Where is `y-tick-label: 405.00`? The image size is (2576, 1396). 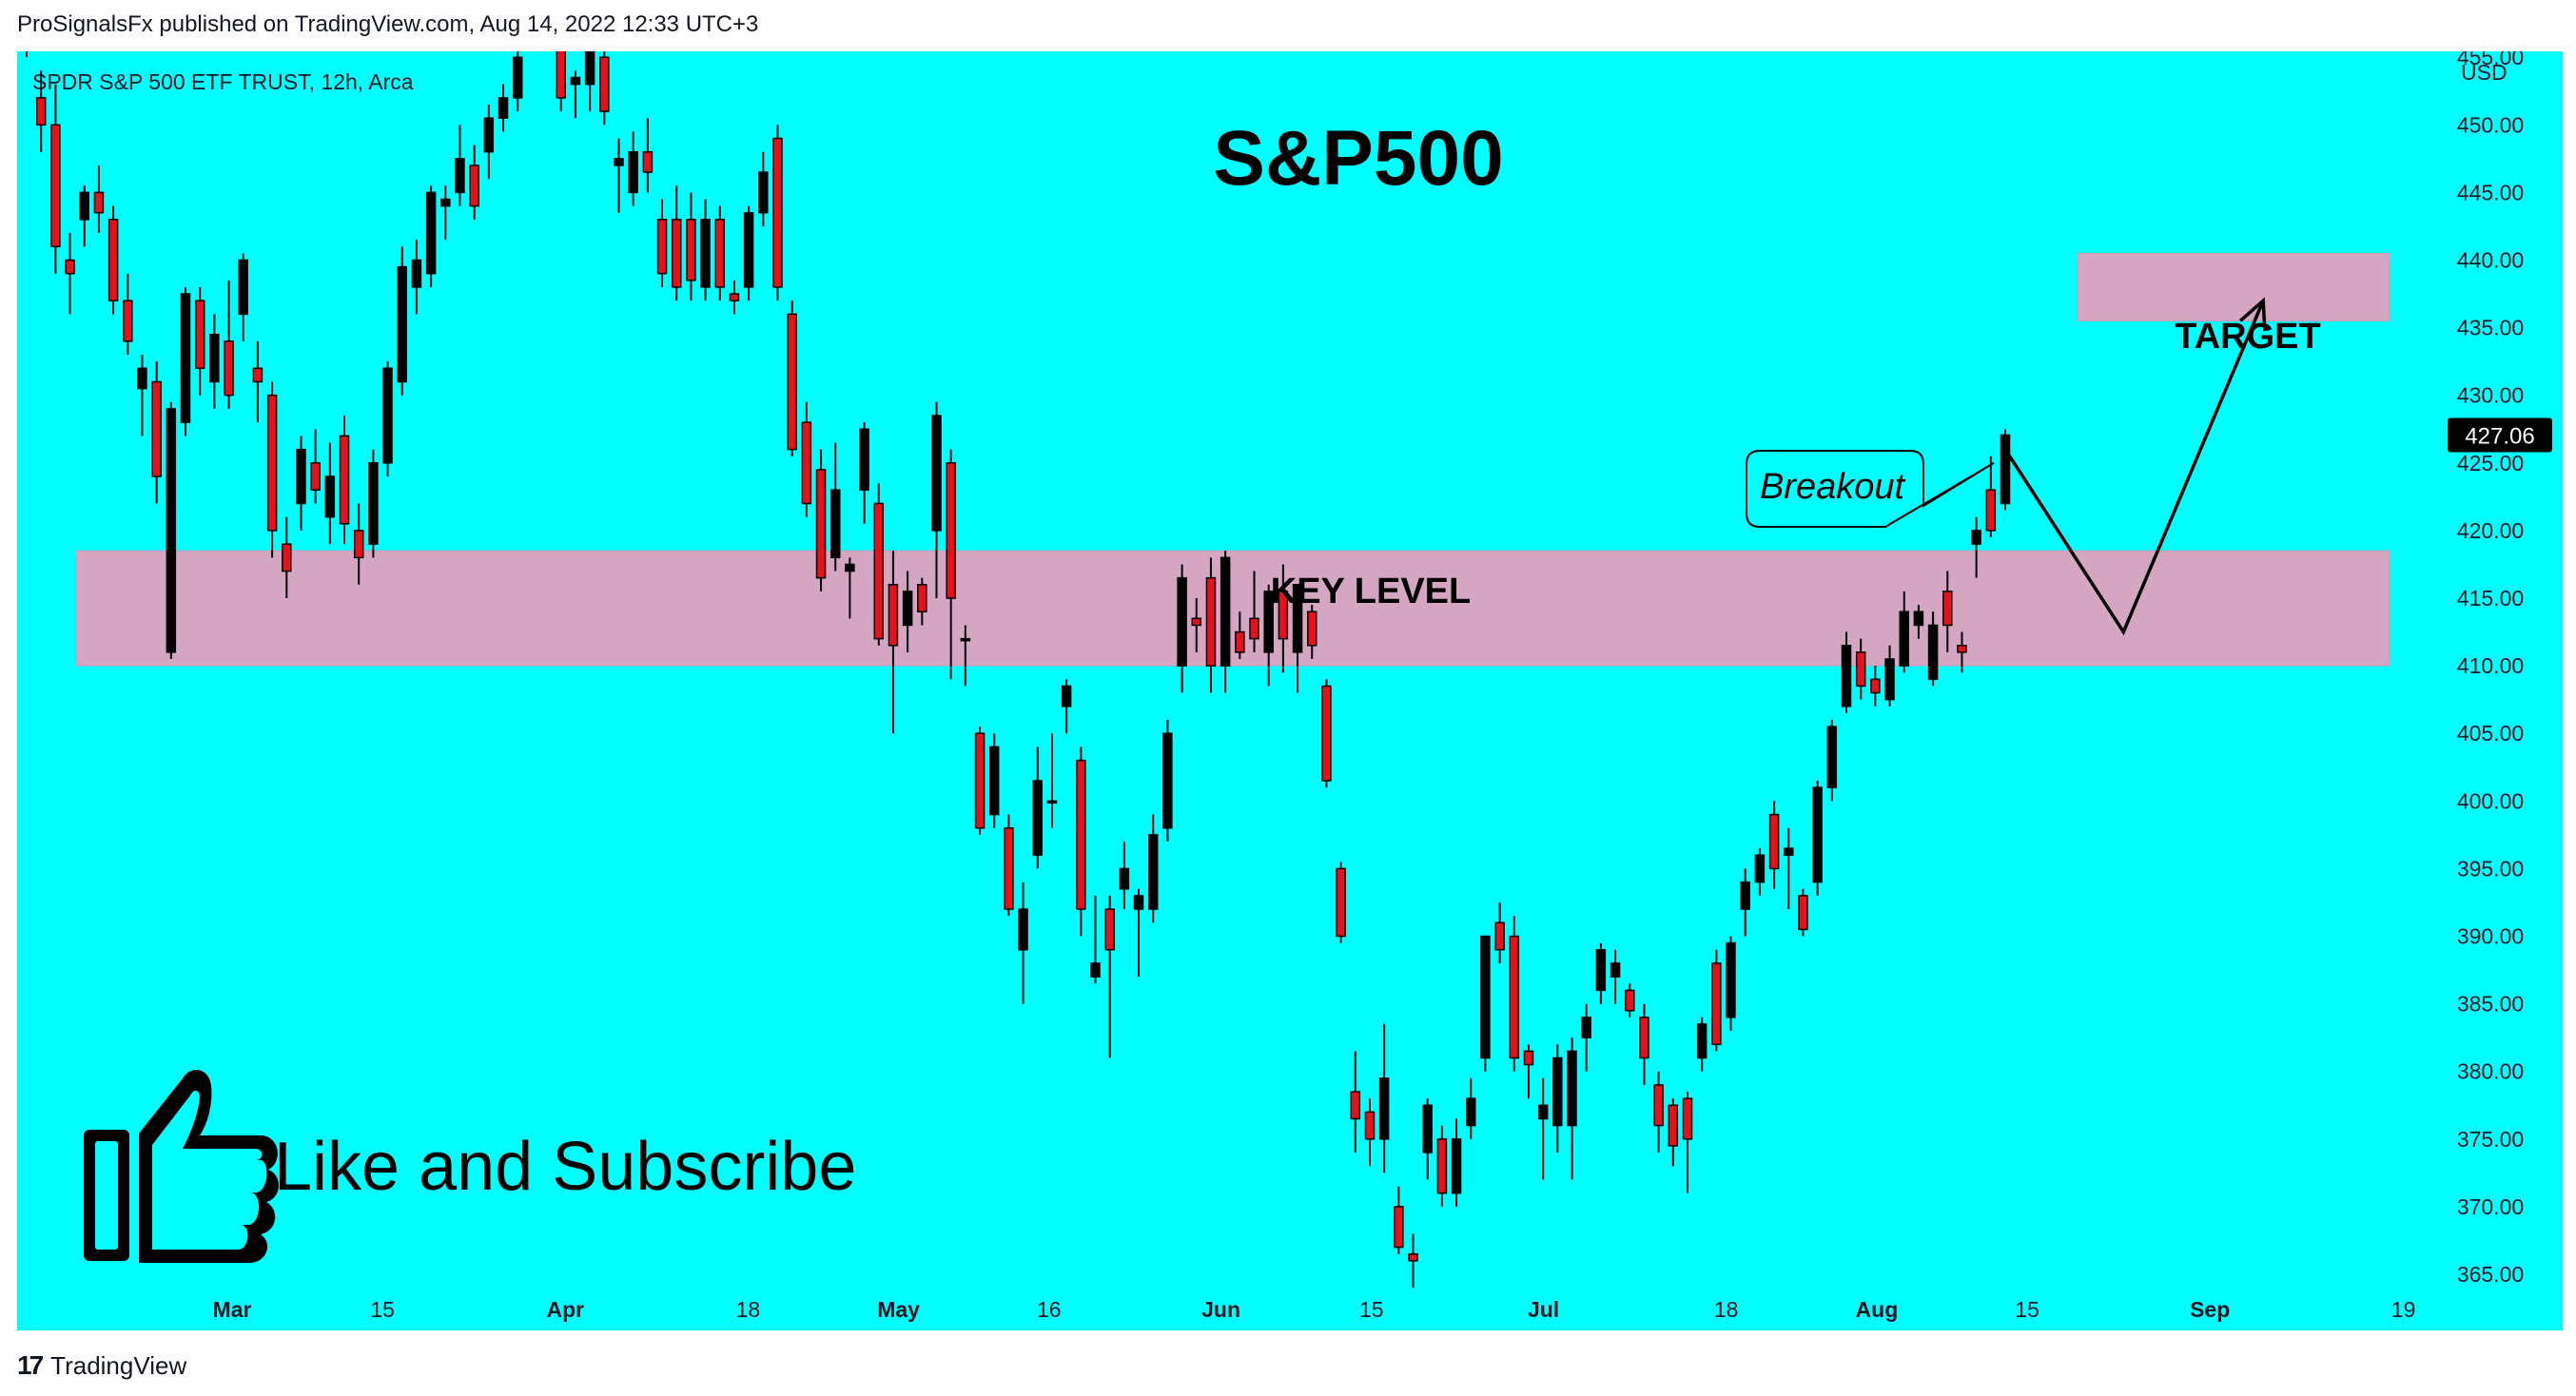
y-tick-label: 405.00 is located at coordinates (2491, 733).